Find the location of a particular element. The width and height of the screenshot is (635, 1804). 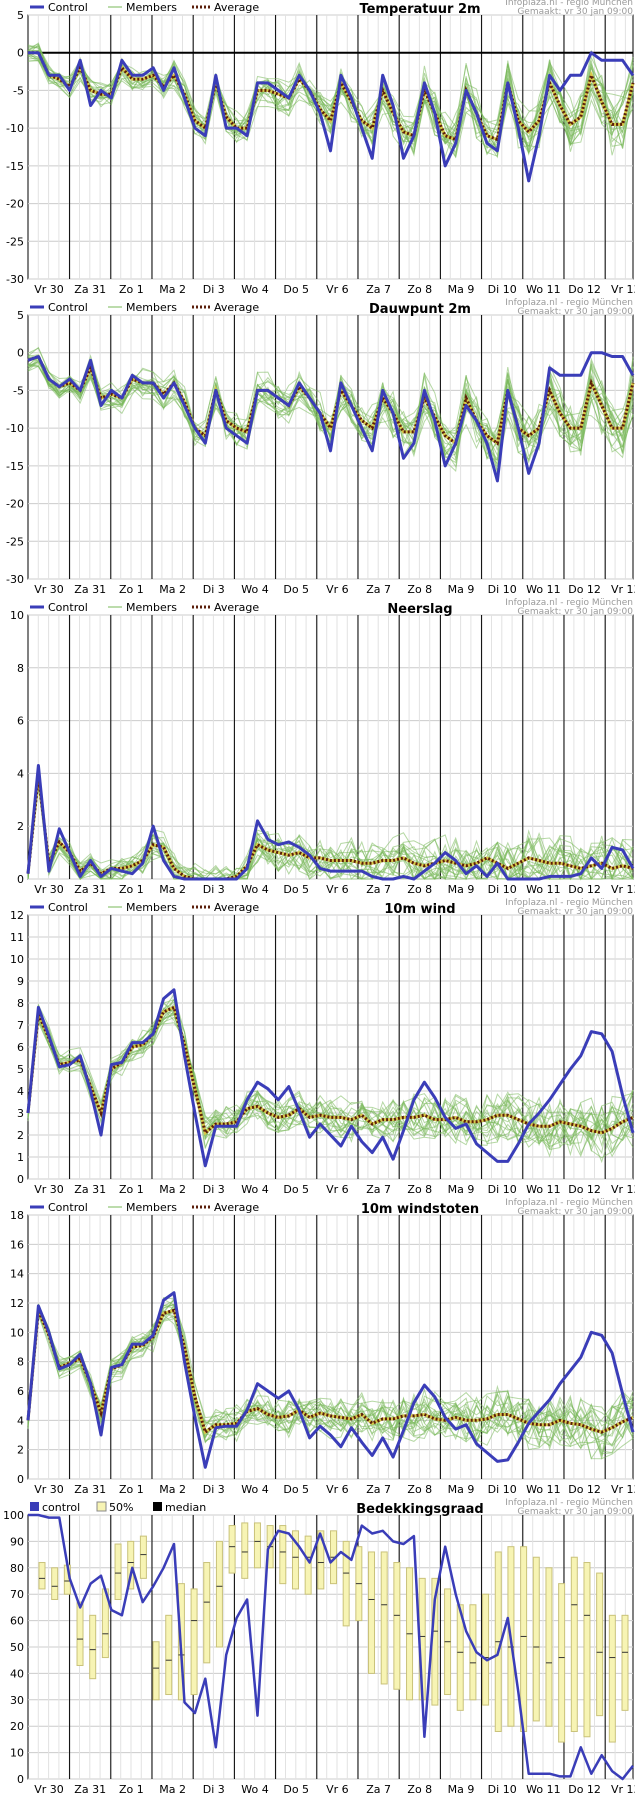

plot-area is located at coordinates (330, 747).